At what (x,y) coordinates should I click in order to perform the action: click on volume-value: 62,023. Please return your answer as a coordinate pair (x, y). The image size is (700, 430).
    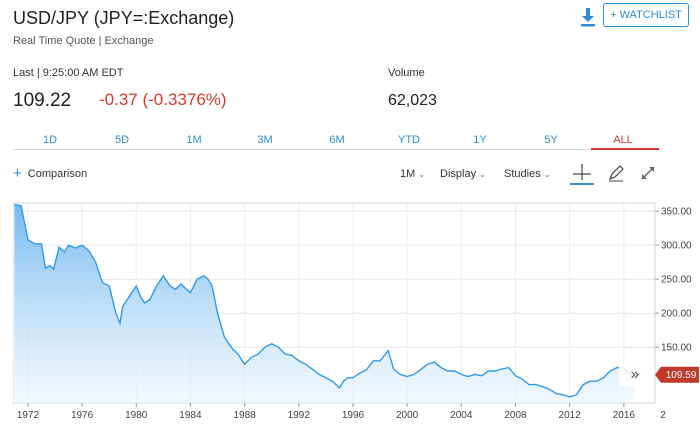
    Looking at the image, I should click on (412, 100).